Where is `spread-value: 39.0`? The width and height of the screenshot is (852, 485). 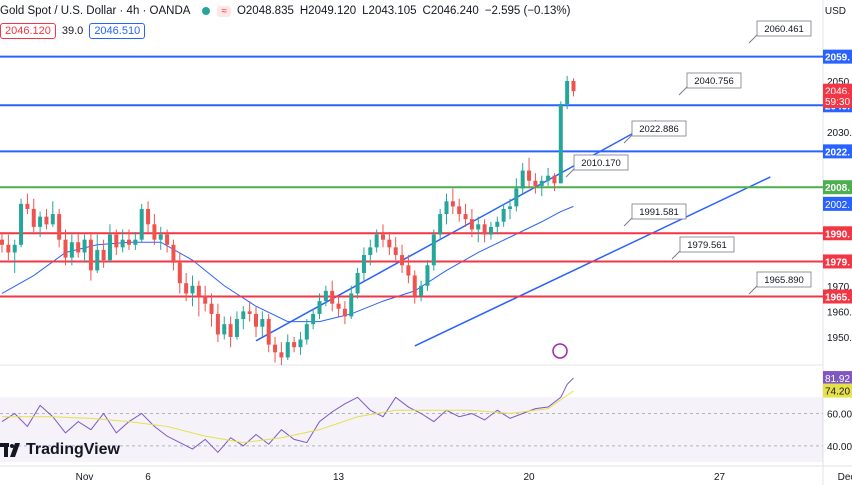 spread-value: 39.0 is located at coordinates (72, 31).